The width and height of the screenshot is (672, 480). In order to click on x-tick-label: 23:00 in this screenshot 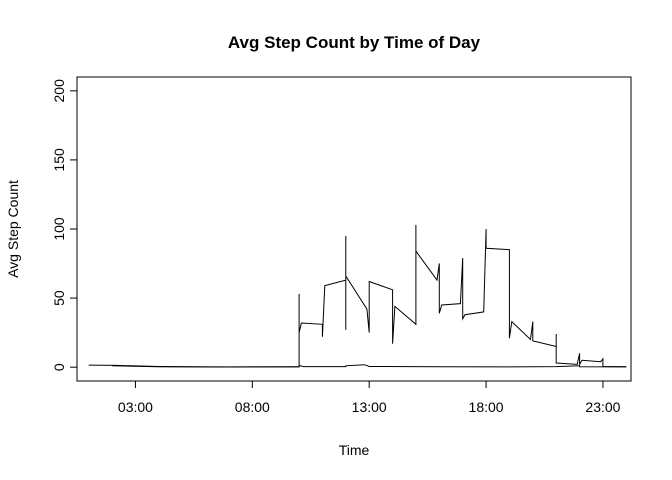, I will do `click(602, 407)`.